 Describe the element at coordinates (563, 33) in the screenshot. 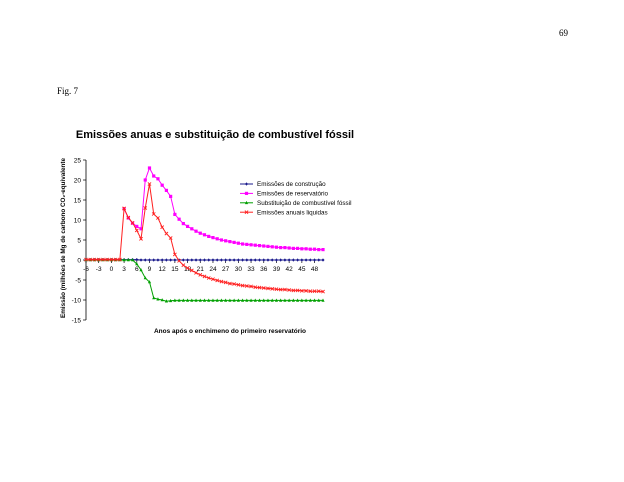

I see `page-number: 69` at that location.